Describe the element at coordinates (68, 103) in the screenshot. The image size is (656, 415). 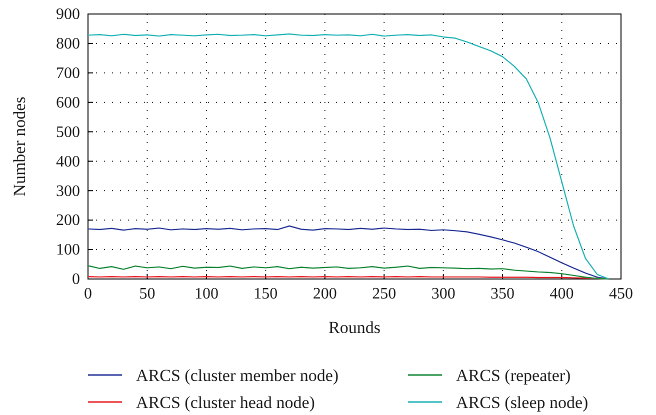
I see `y-tick-label: 600` at that location.